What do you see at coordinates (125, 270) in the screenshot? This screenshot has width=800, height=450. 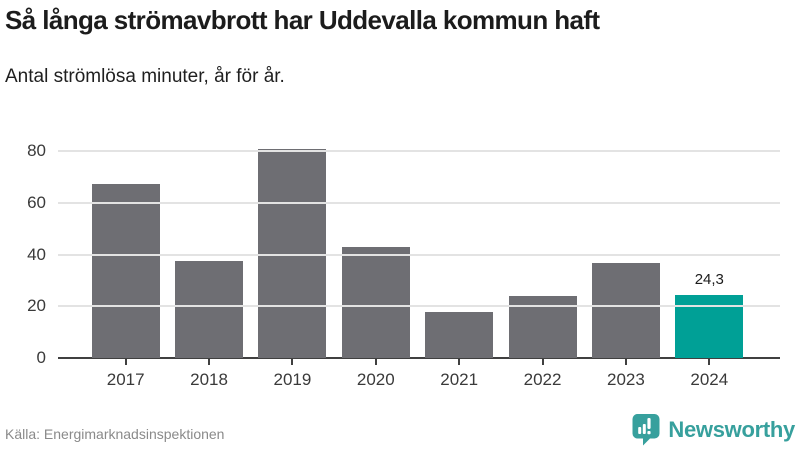 I see `bar-2017` at bounding box center [125, 270].